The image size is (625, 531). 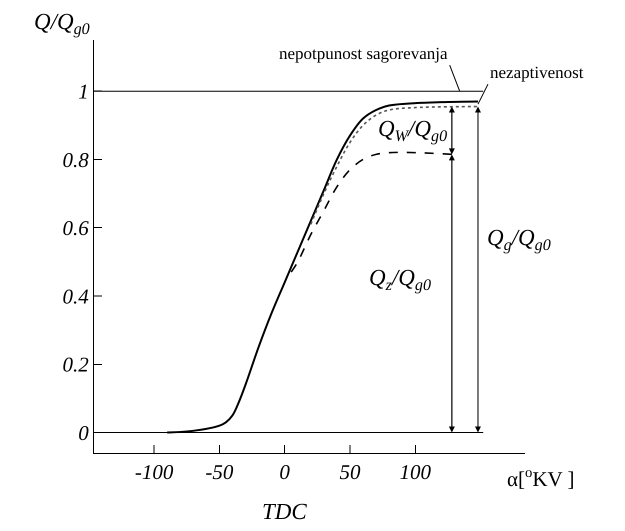 What do you see at coordinates (62, 23) in the screenshot?
I see `y-axis-title: Q/Q$_{g0}$` at bounding box center [62, 23].